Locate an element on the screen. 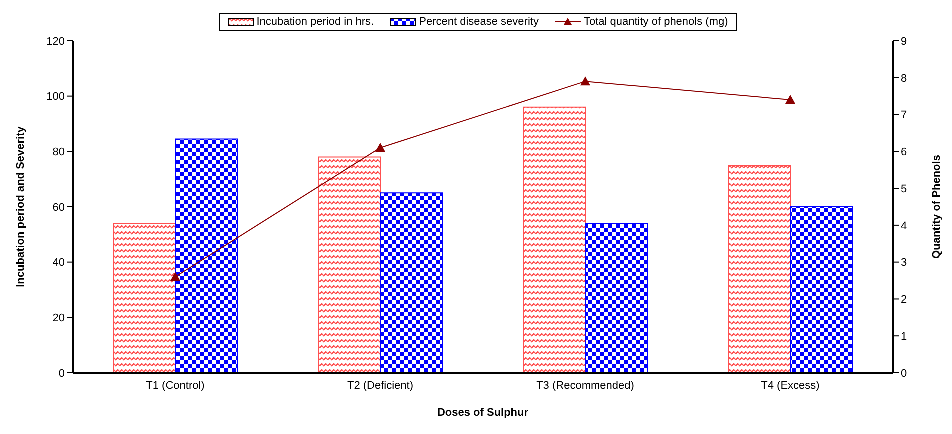  x-tick-label: T2 (Deficient) is located at coordinates (380, 386).